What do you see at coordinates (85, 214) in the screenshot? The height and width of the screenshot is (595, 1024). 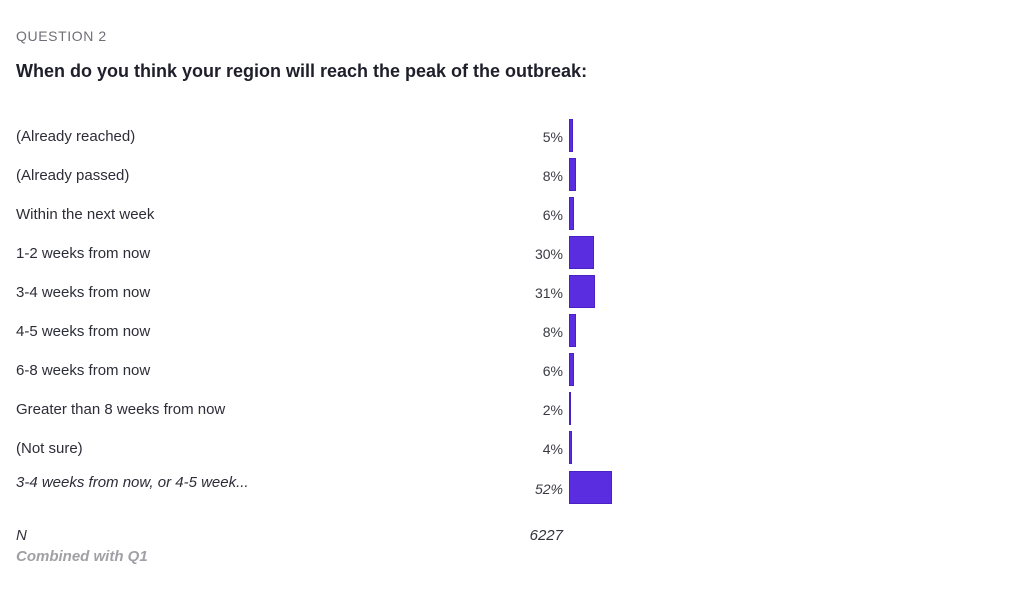 I see `category-label: Within the next week` at bounding box center [85, 214].